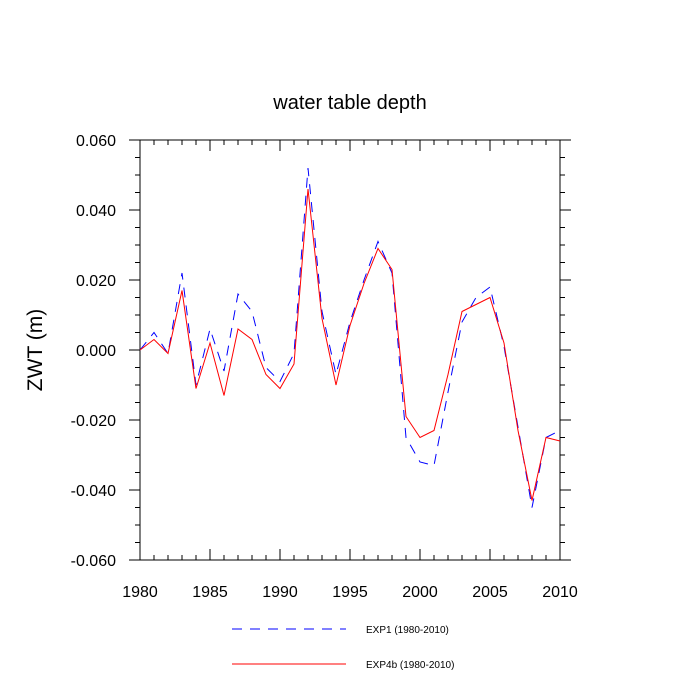 The width and height of the screenshot is (700, 700). I want to click on x-tick-label: 1985, so click(210, 592).